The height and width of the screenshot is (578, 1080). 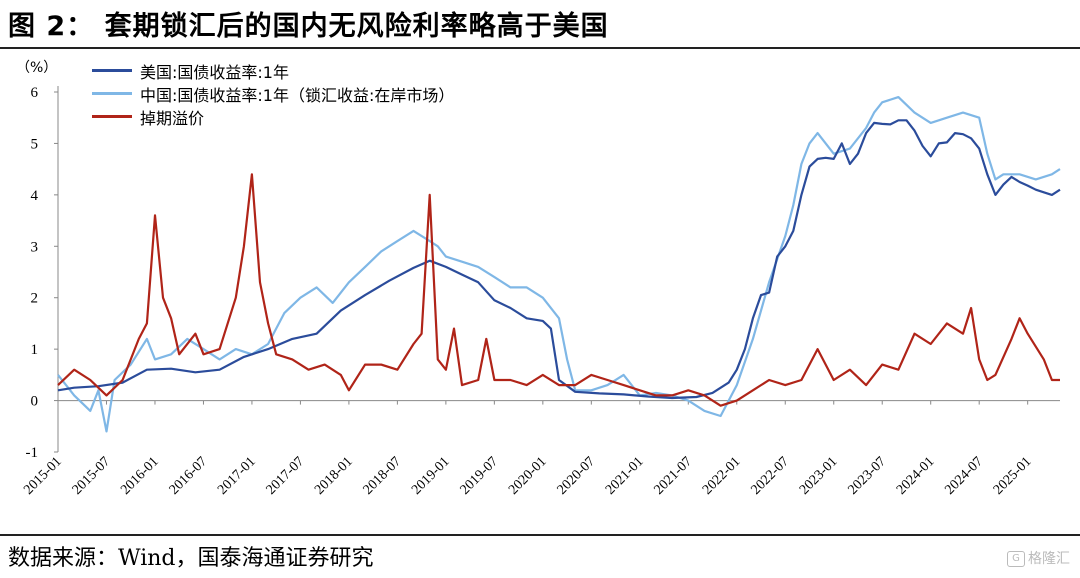 I want to click on x-tick-label: 2022-07, so click(x=770, y=476).